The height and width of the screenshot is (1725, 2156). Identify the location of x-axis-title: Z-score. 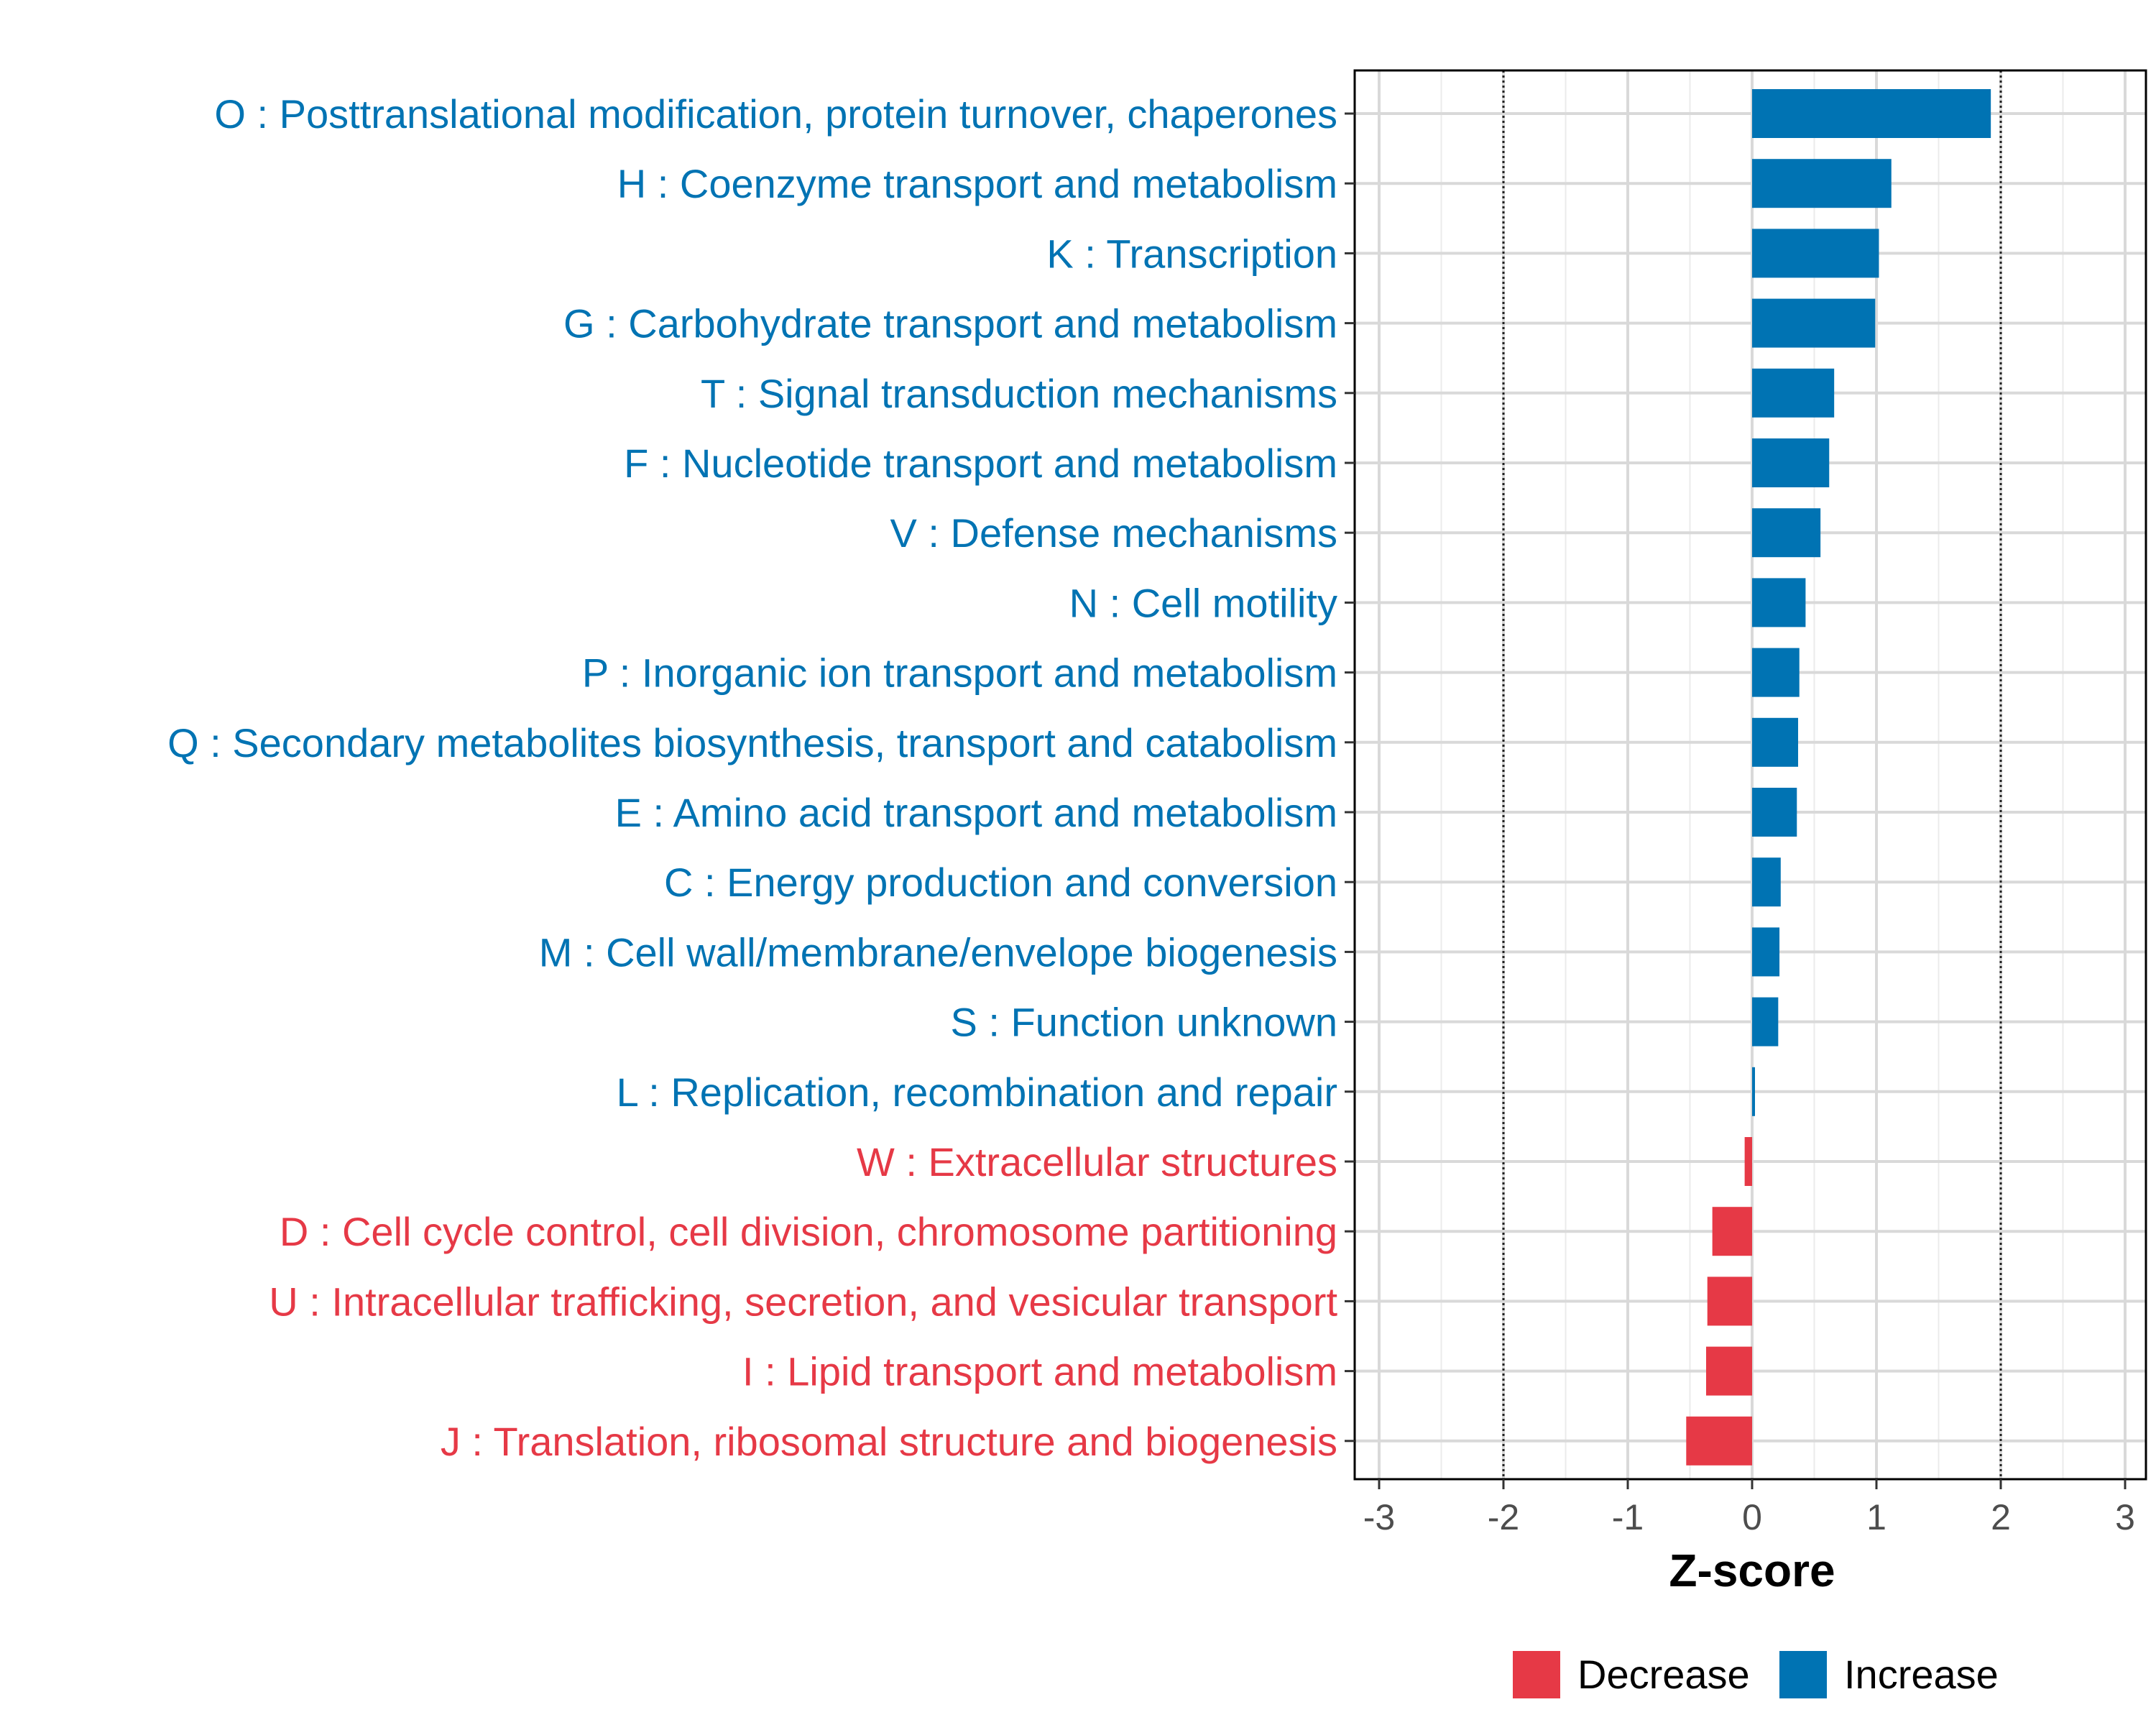
(1752, 1570).